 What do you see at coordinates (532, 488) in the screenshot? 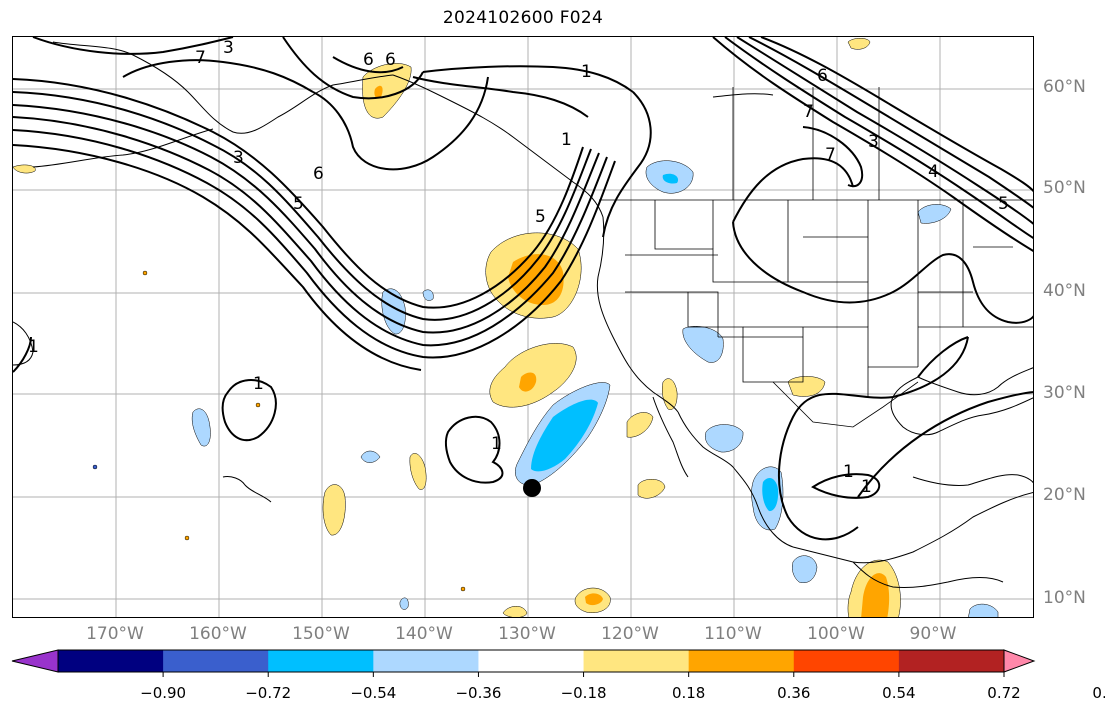
I see `storm-center-marker` at bounding box center [532, 488].